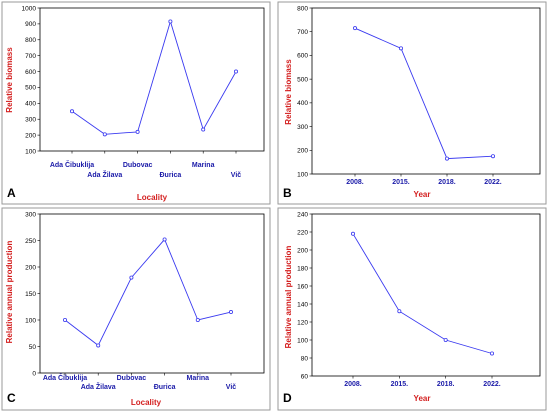  Describe the element at coordinates (422, 293) in the screenshot. I see `panel-d-series-line` at that location.